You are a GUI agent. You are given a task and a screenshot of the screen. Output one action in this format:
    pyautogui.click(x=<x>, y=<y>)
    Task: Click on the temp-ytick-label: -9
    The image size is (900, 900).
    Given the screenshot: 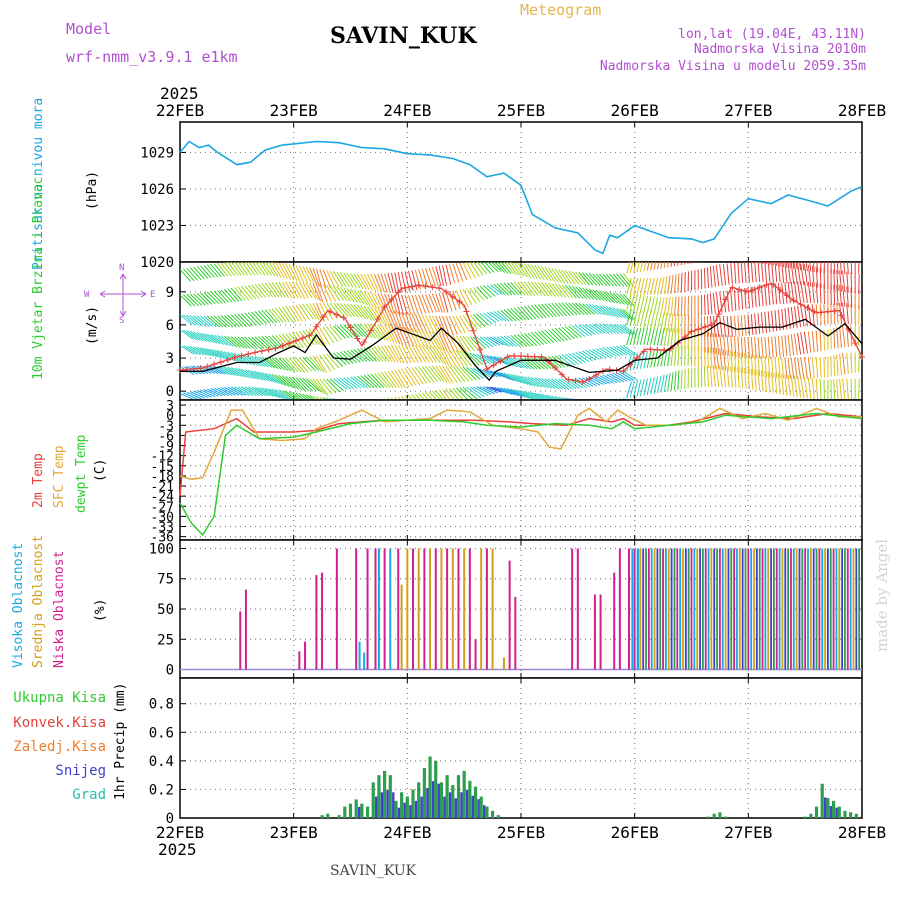 What is the action you would take?
    pyautogui.click(x=166, y=447)
    